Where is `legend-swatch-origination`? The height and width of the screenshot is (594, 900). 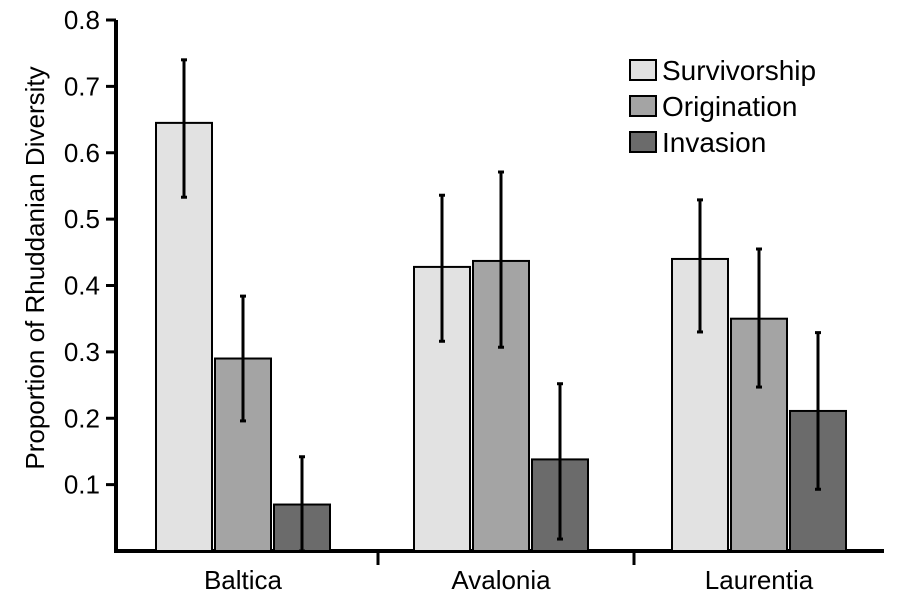 legend-swatch-origination is located at coordinates (643, 106).